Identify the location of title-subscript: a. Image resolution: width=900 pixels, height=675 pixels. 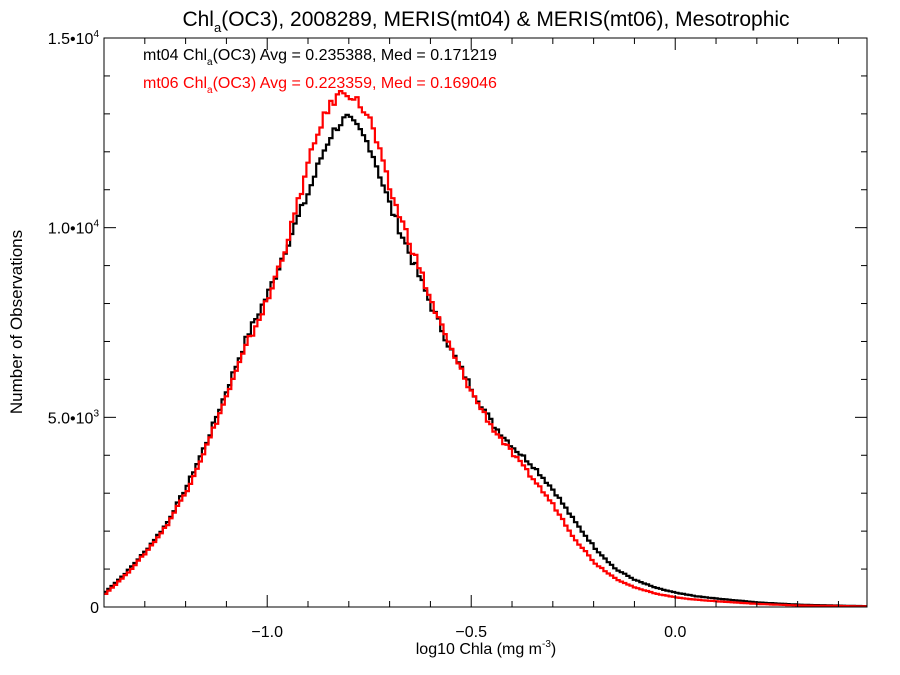
(218, 27).